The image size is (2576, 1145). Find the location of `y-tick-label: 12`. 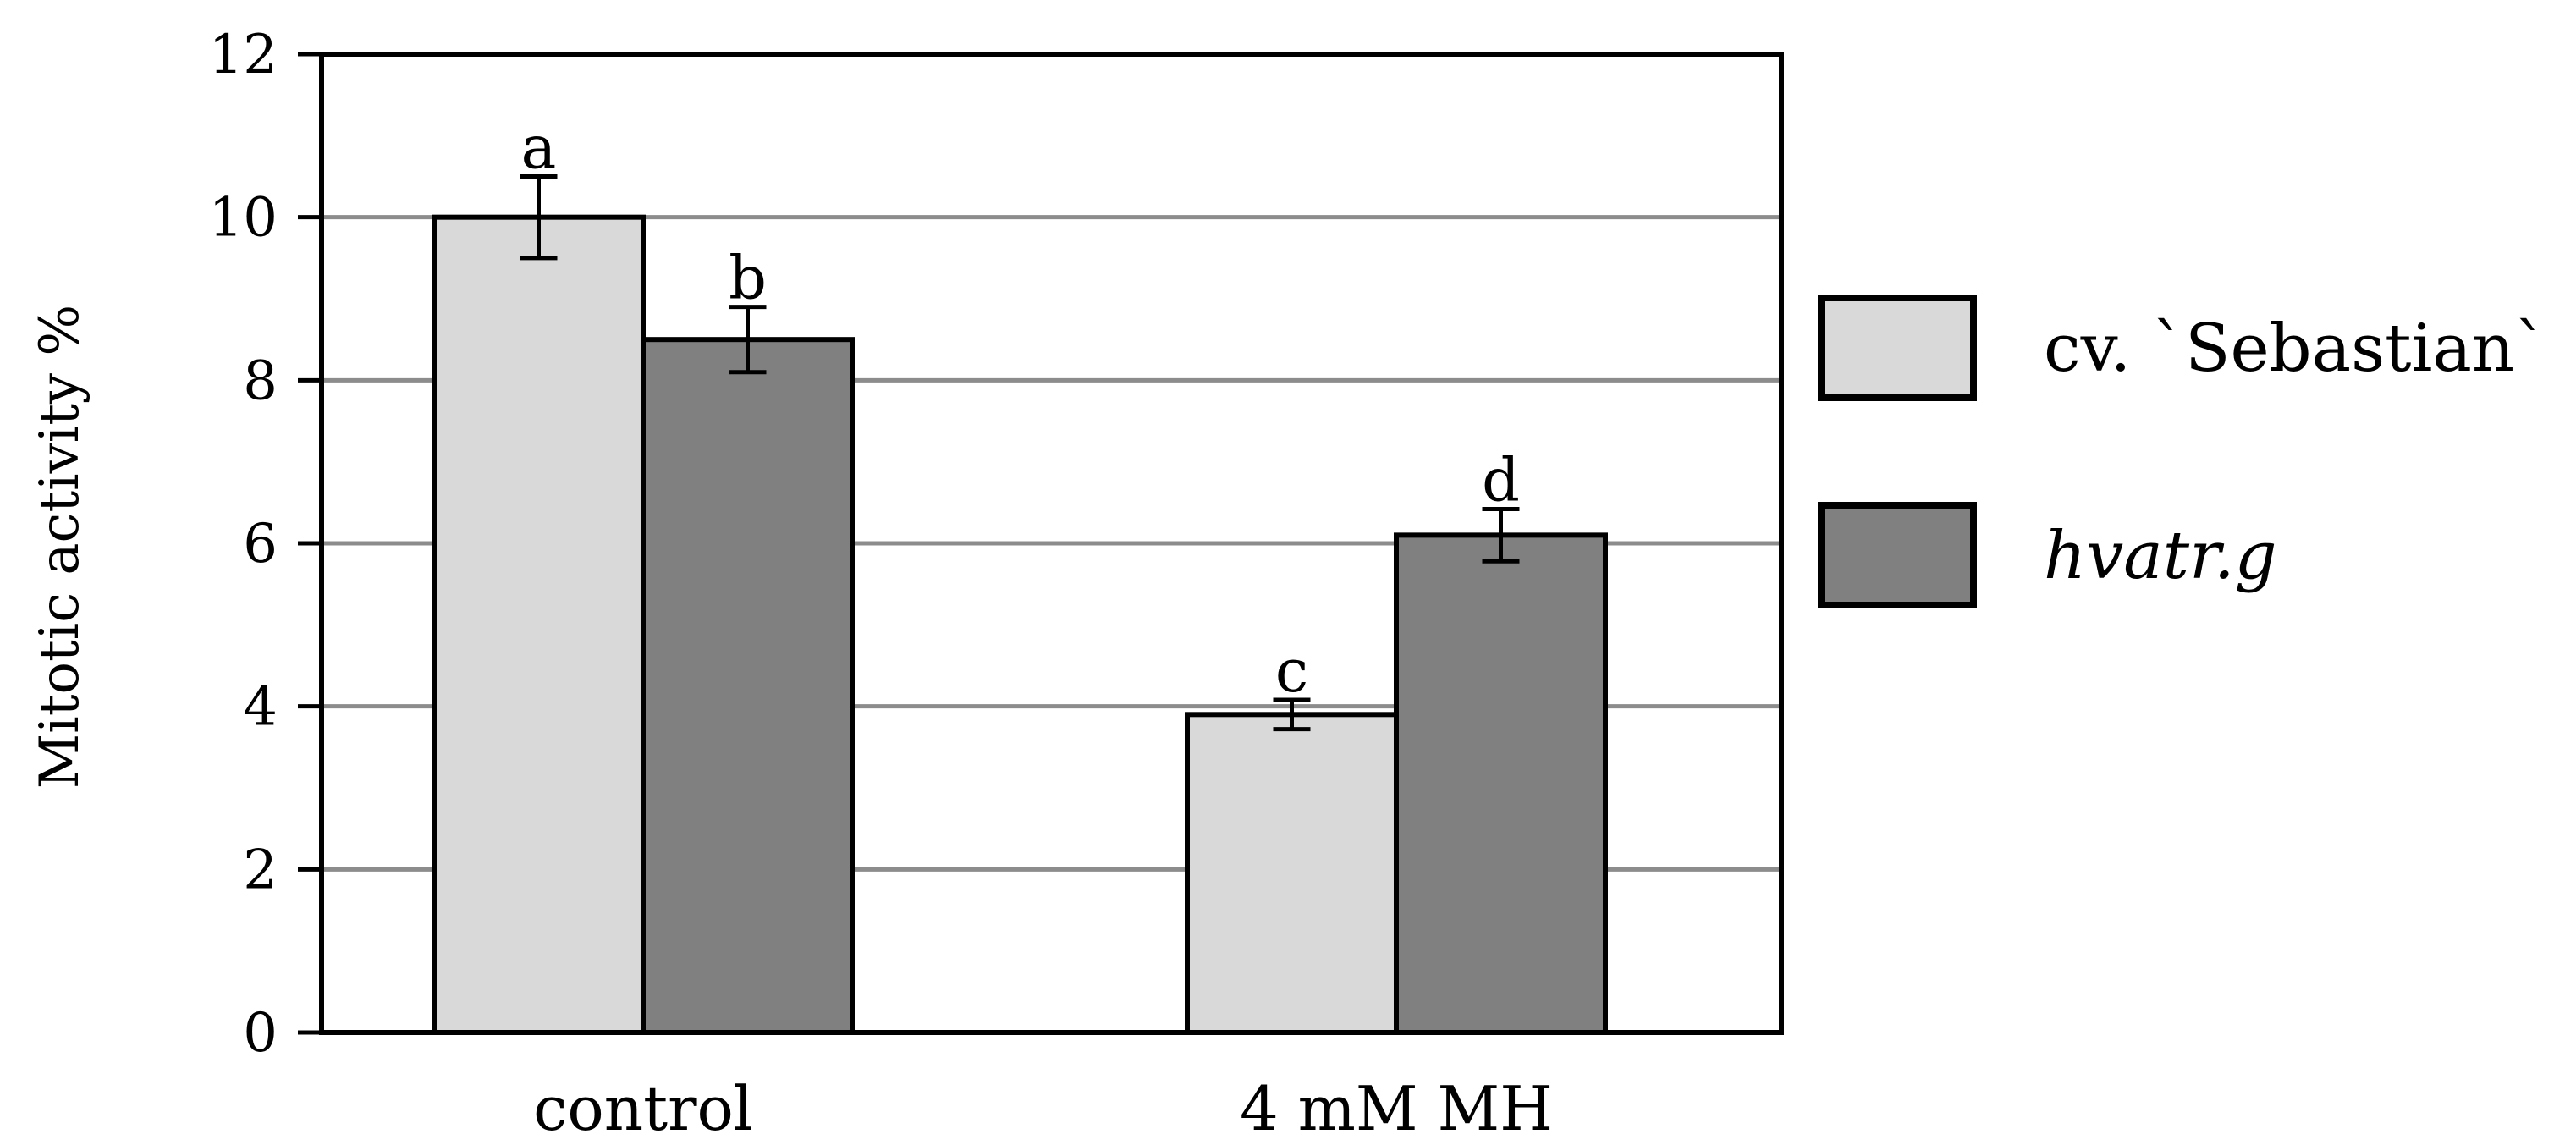

y-tick-label: 12 is located at coordinates (243, 55).